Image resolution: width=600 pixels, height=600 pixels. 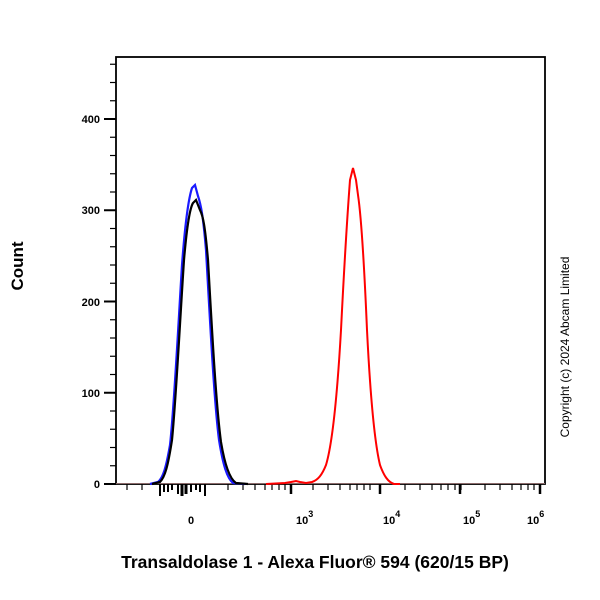 What do you see at coordinates (391, 518) in the screenshot?
I see `x-tick-1e4: 10⁴` at bounding box center [391, 518].